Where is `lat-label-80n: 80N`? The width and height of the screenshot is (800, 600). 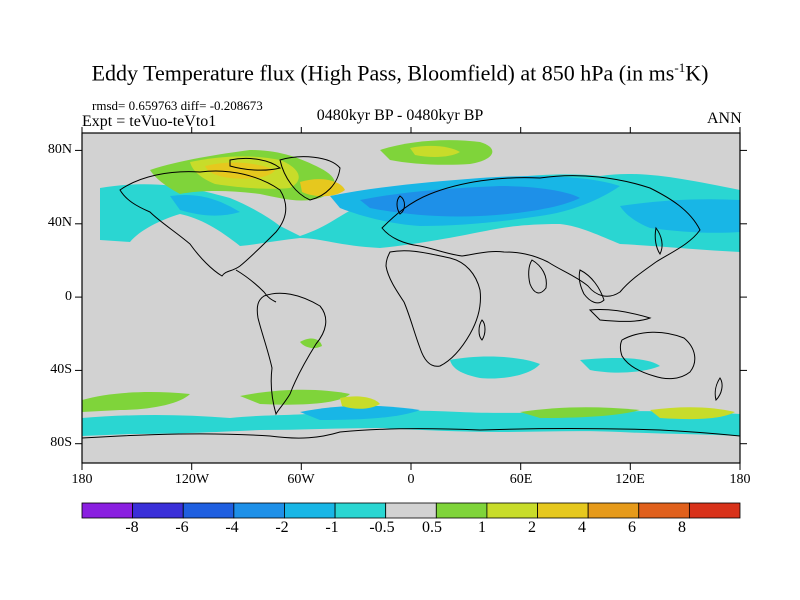
lat-label-80n: 80N is located at coordinates (59, 149).